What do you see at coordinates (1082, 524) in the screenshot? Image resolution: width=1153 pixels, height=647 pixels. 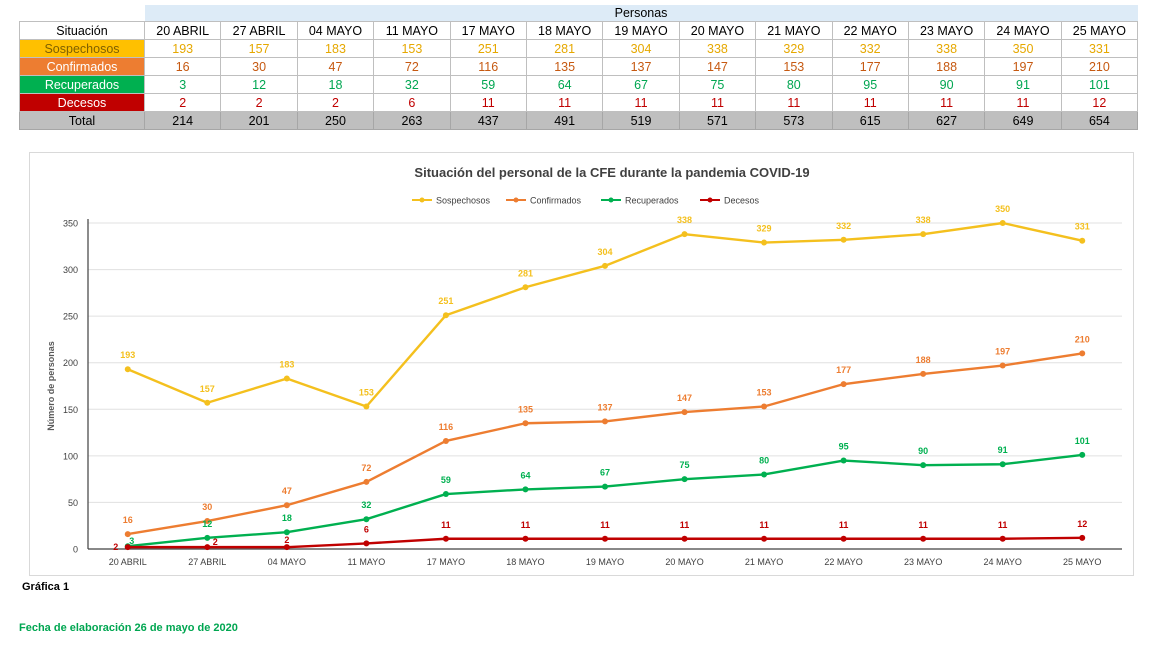 I see `data-label-decesos: 12` at bounding box center [1082, 524].